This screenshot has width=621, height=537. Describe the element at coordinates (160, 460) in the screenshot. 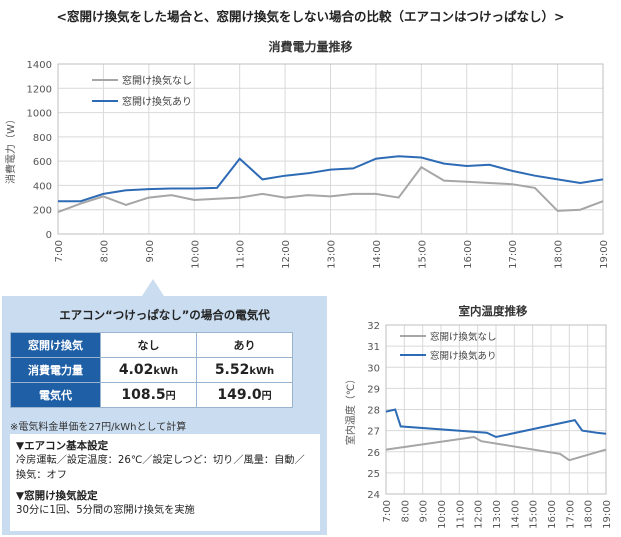

I see `ac-settings-line-1: 冷房運転／設定温度：26℃／設定しつど：切り／風量：自動／` at that location.